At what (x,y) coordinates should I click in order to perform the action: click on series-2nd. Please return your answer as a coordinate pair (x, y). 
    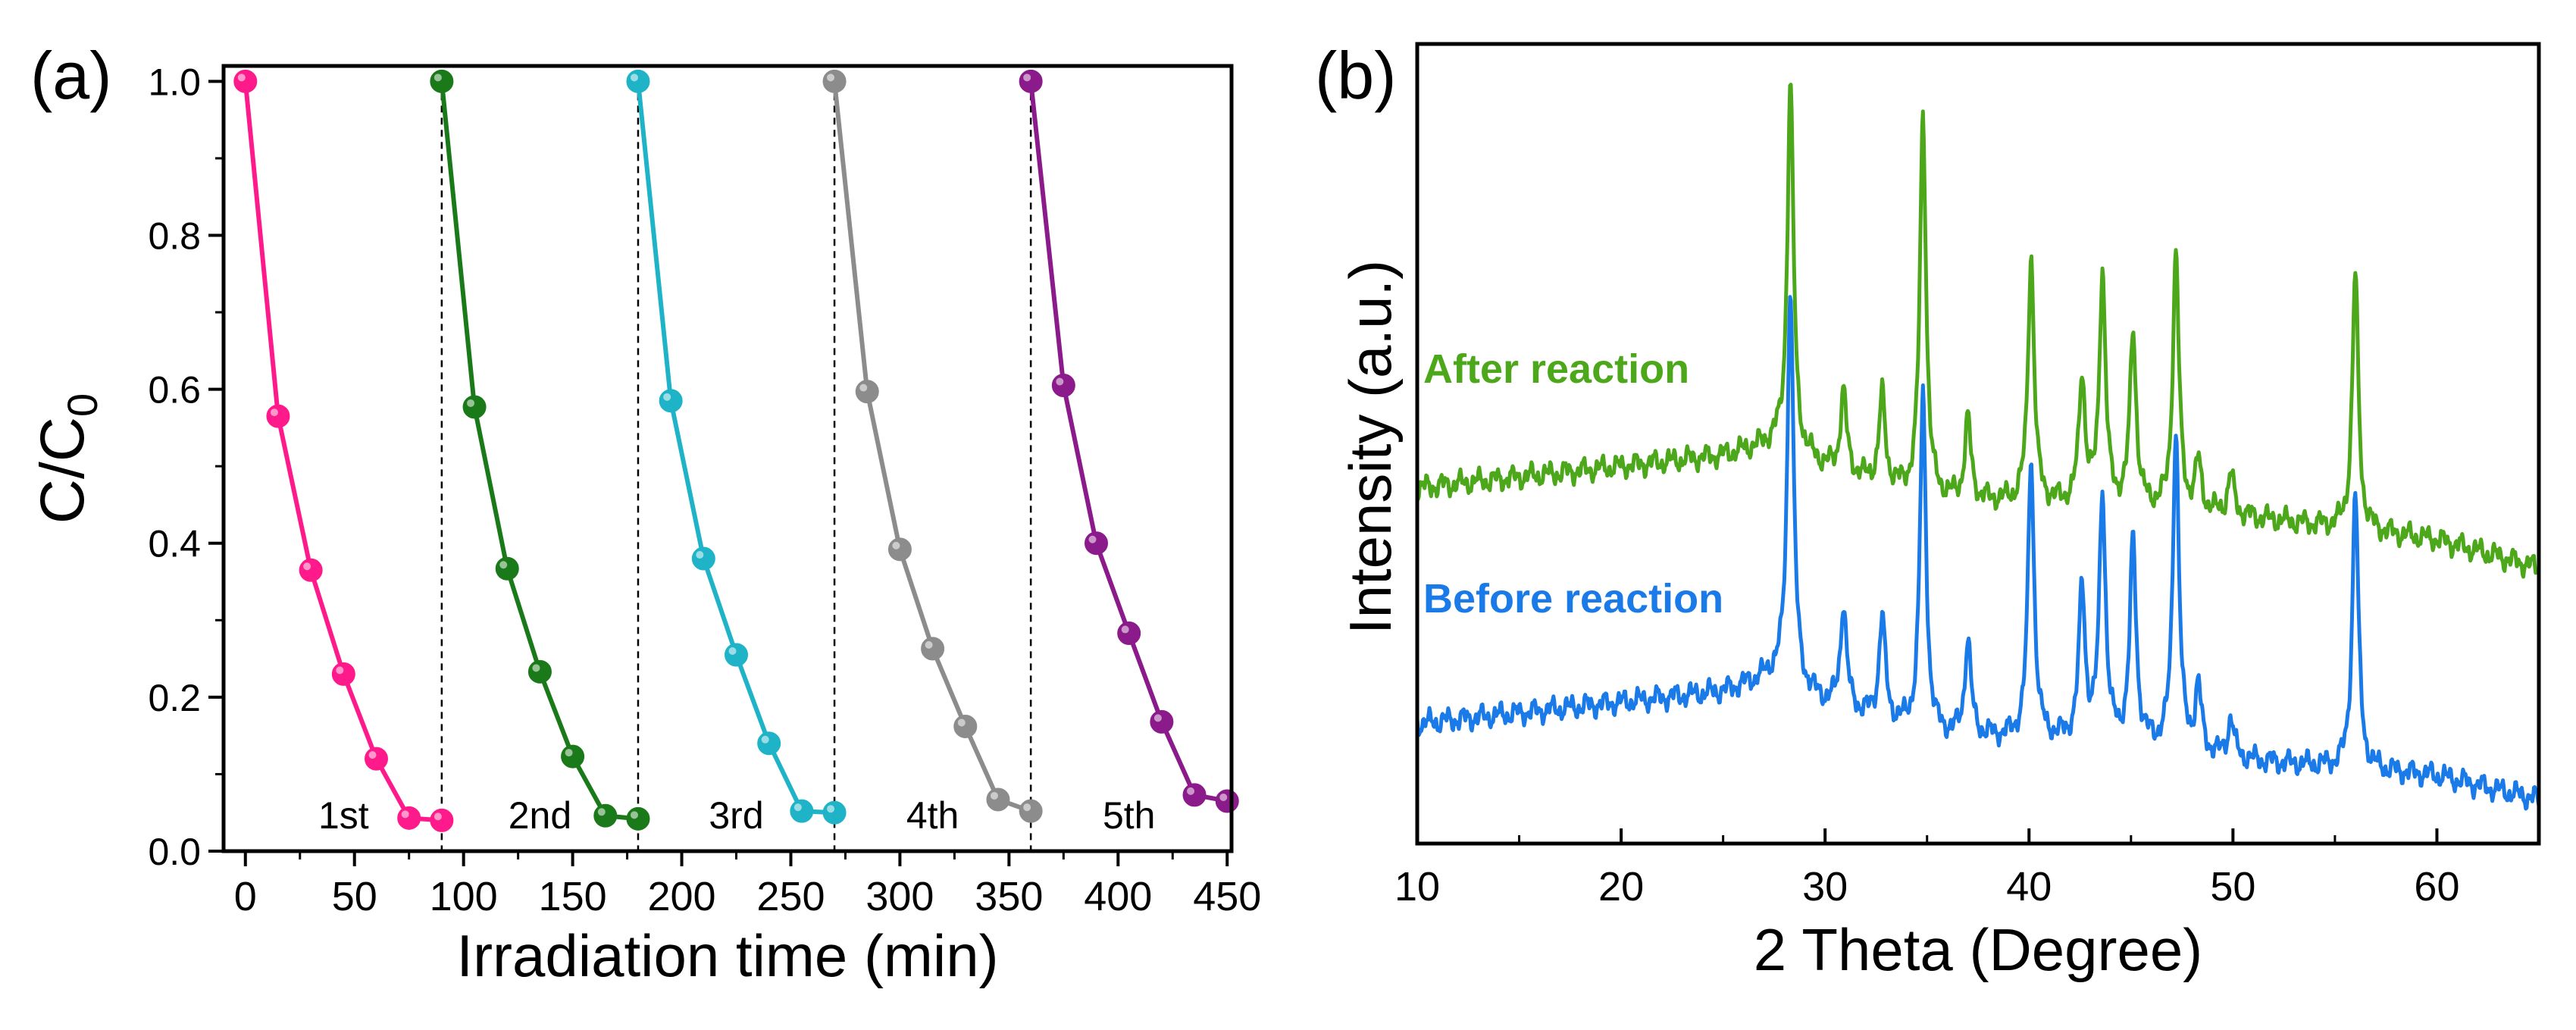
    Looking at the image, I should click on (540, 450).